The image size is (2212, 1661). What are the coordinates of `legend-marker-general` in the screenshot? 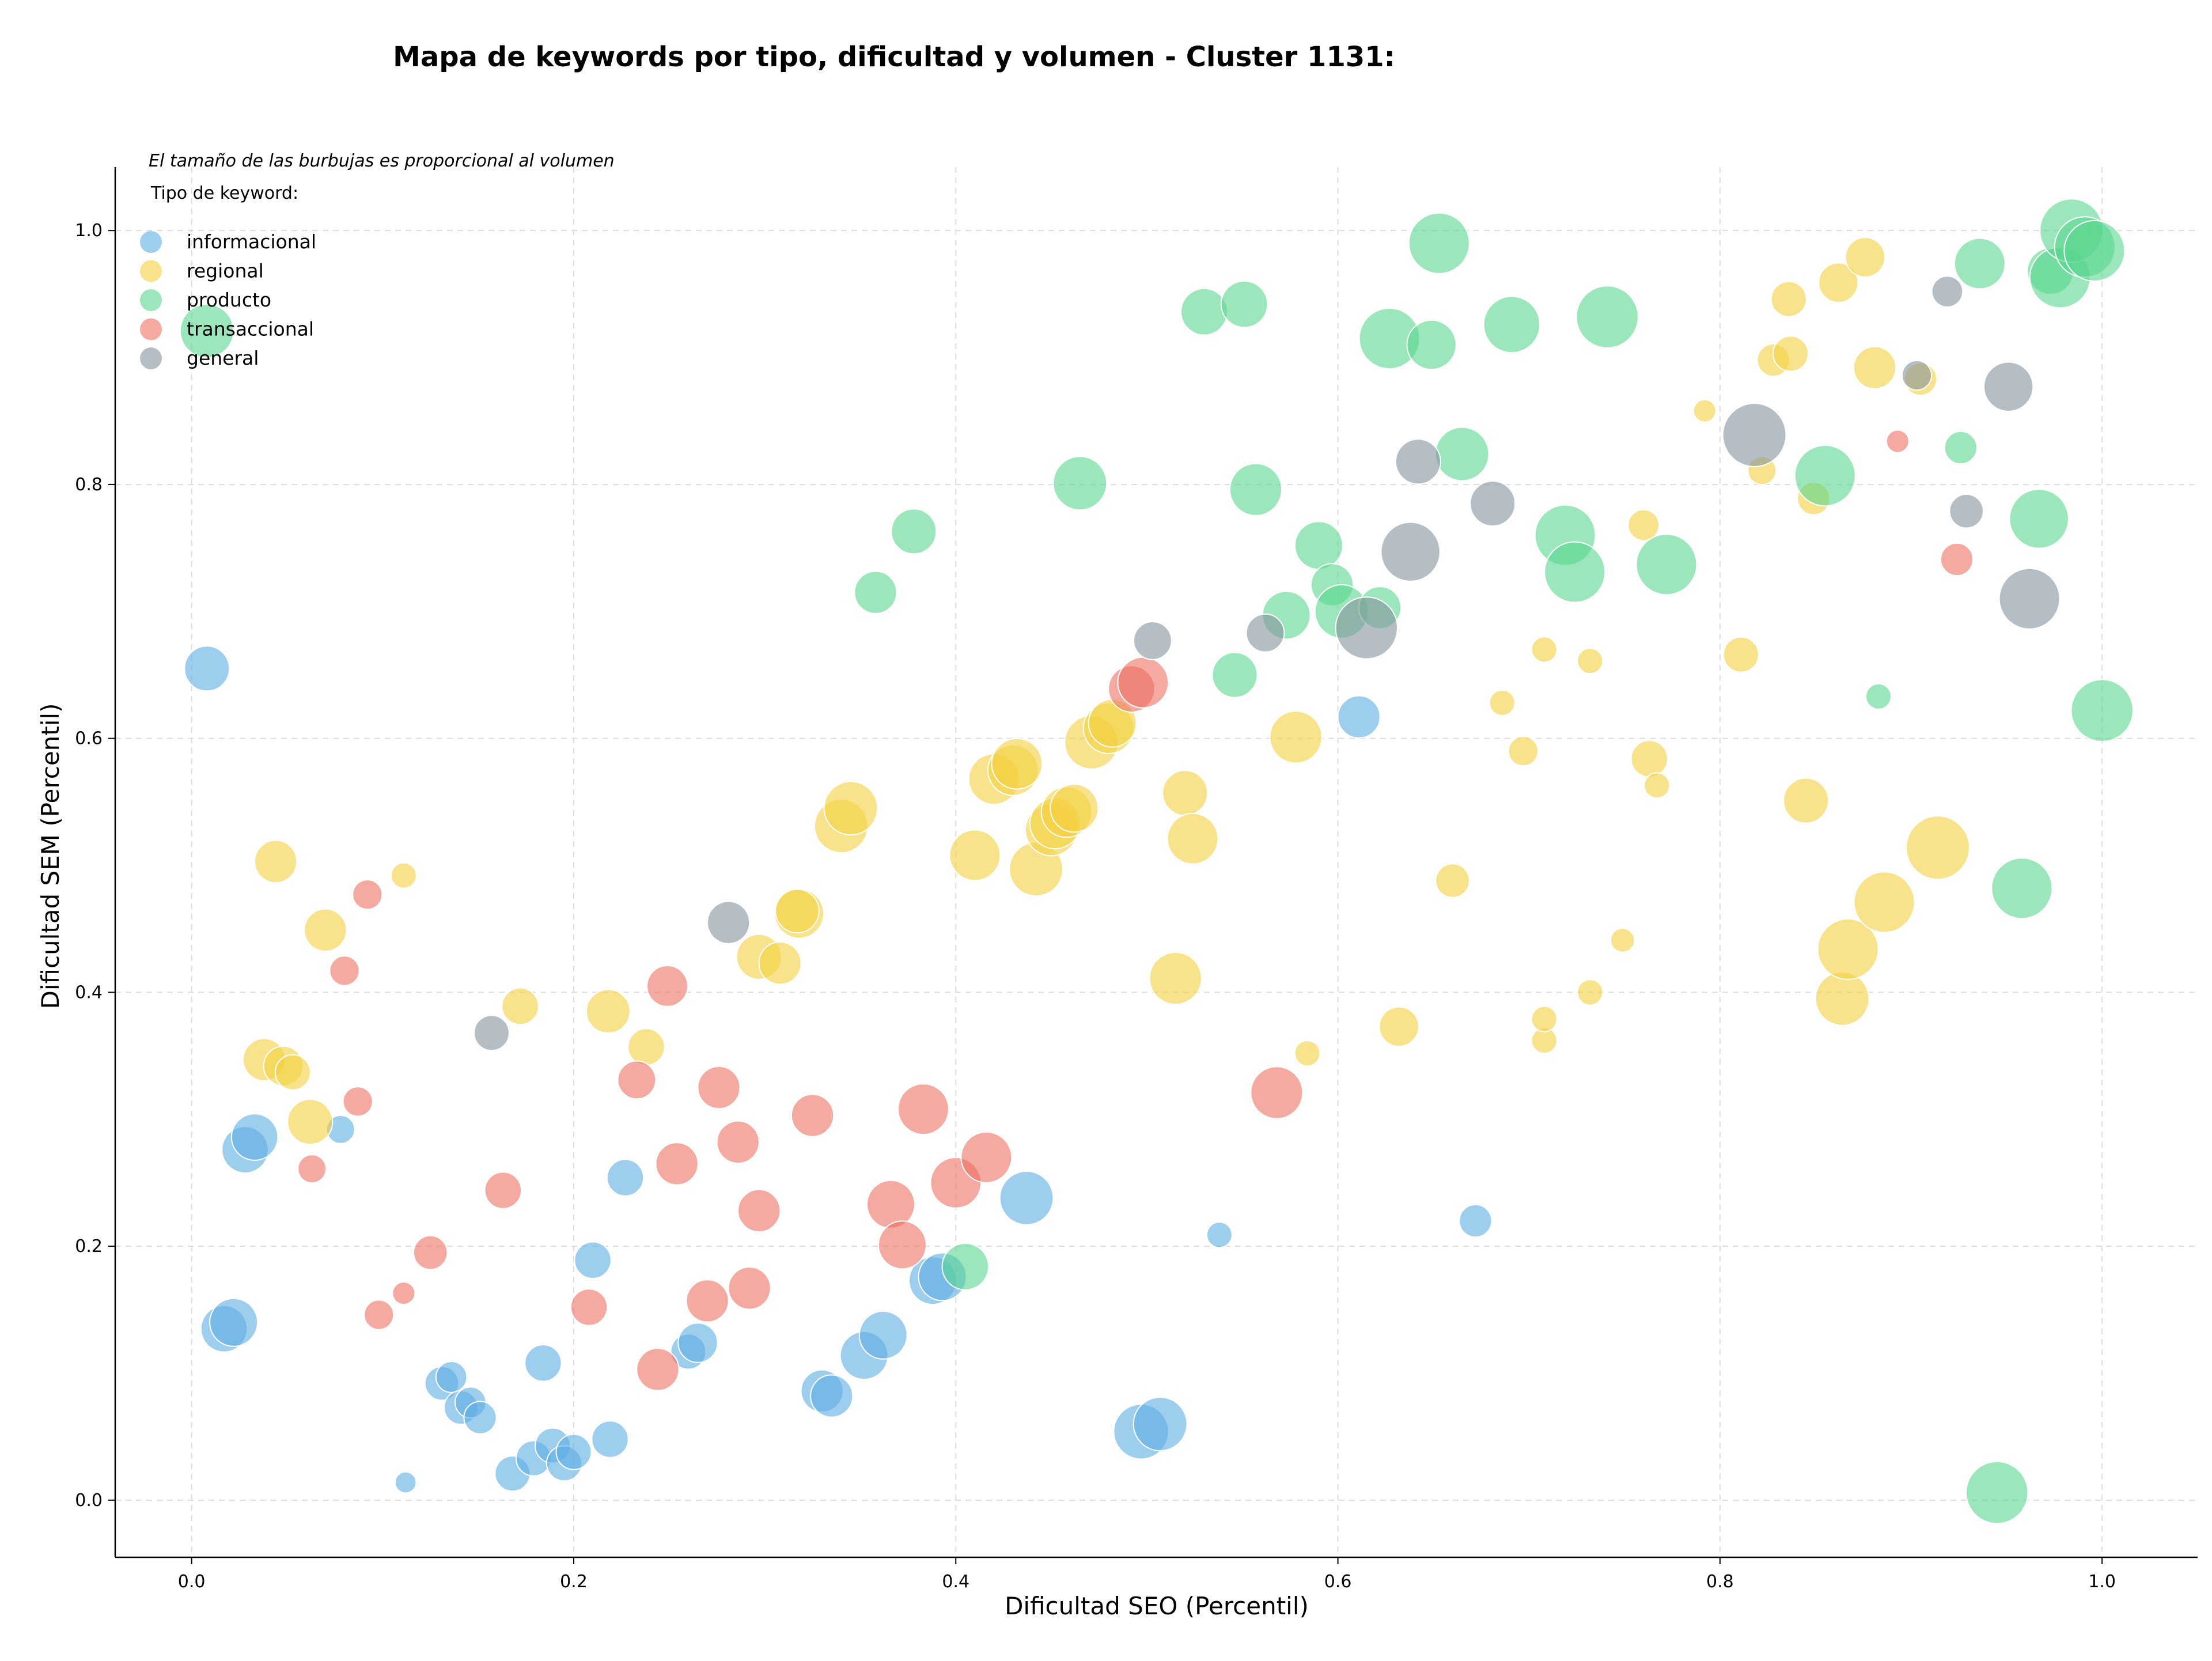 It's located at (151, 358).